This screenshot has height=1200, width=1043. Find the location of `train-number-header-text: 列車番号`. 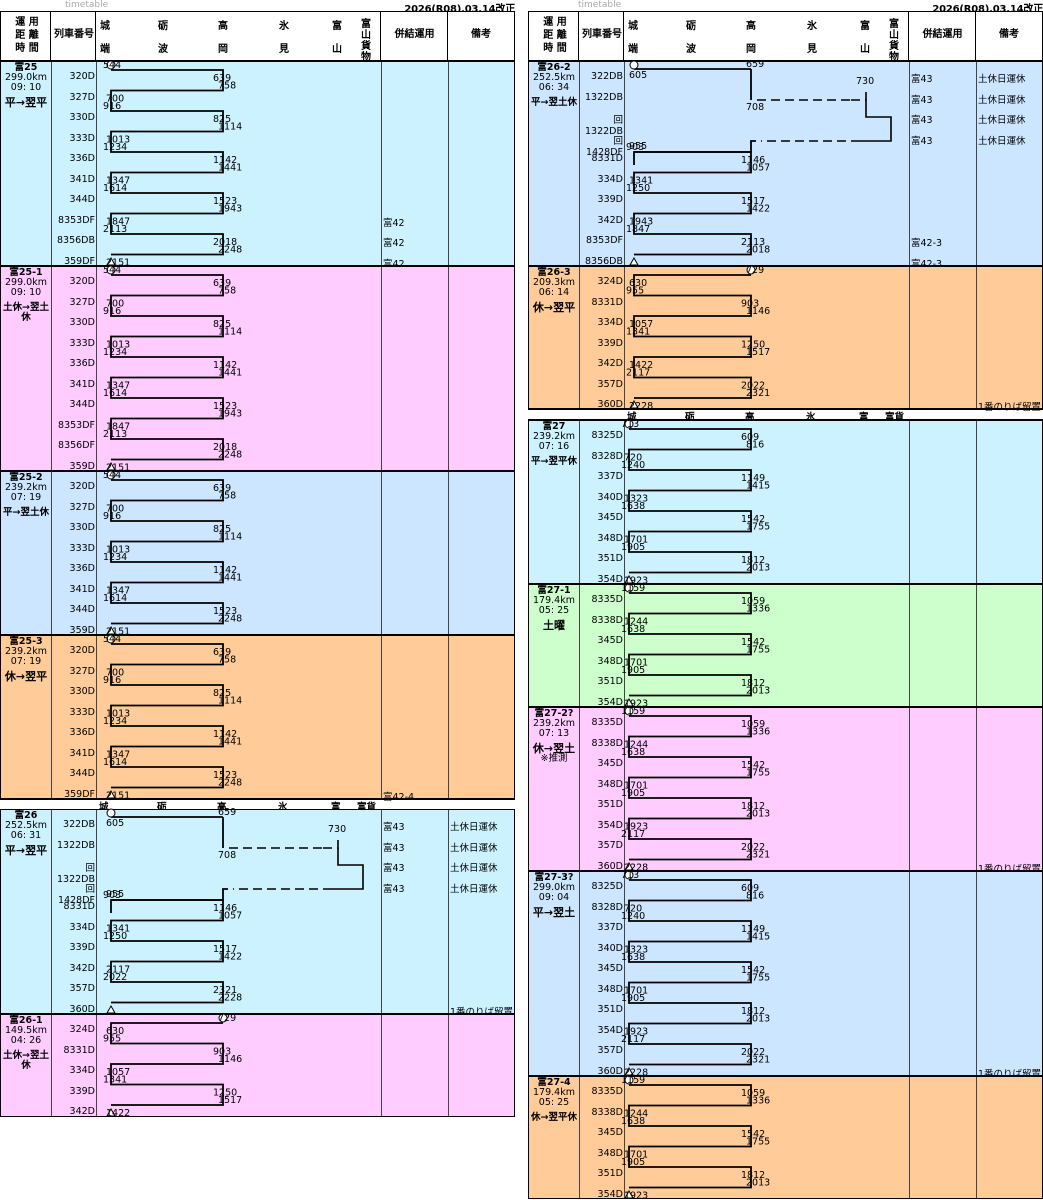

train-number-header-text: 列車番号 is located at coordinates (602, 34).